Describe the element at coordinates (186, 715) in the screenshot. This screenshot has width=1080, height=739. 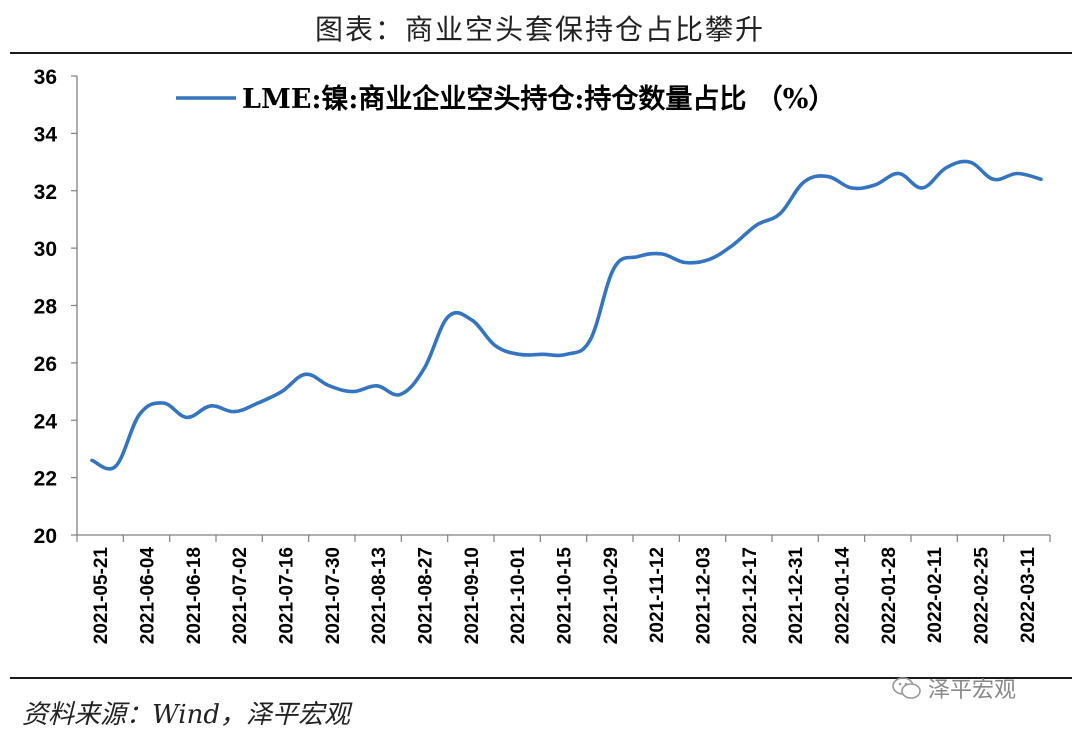
I see `source-note: 资料来源：Wind，泽平宏观` at that location.